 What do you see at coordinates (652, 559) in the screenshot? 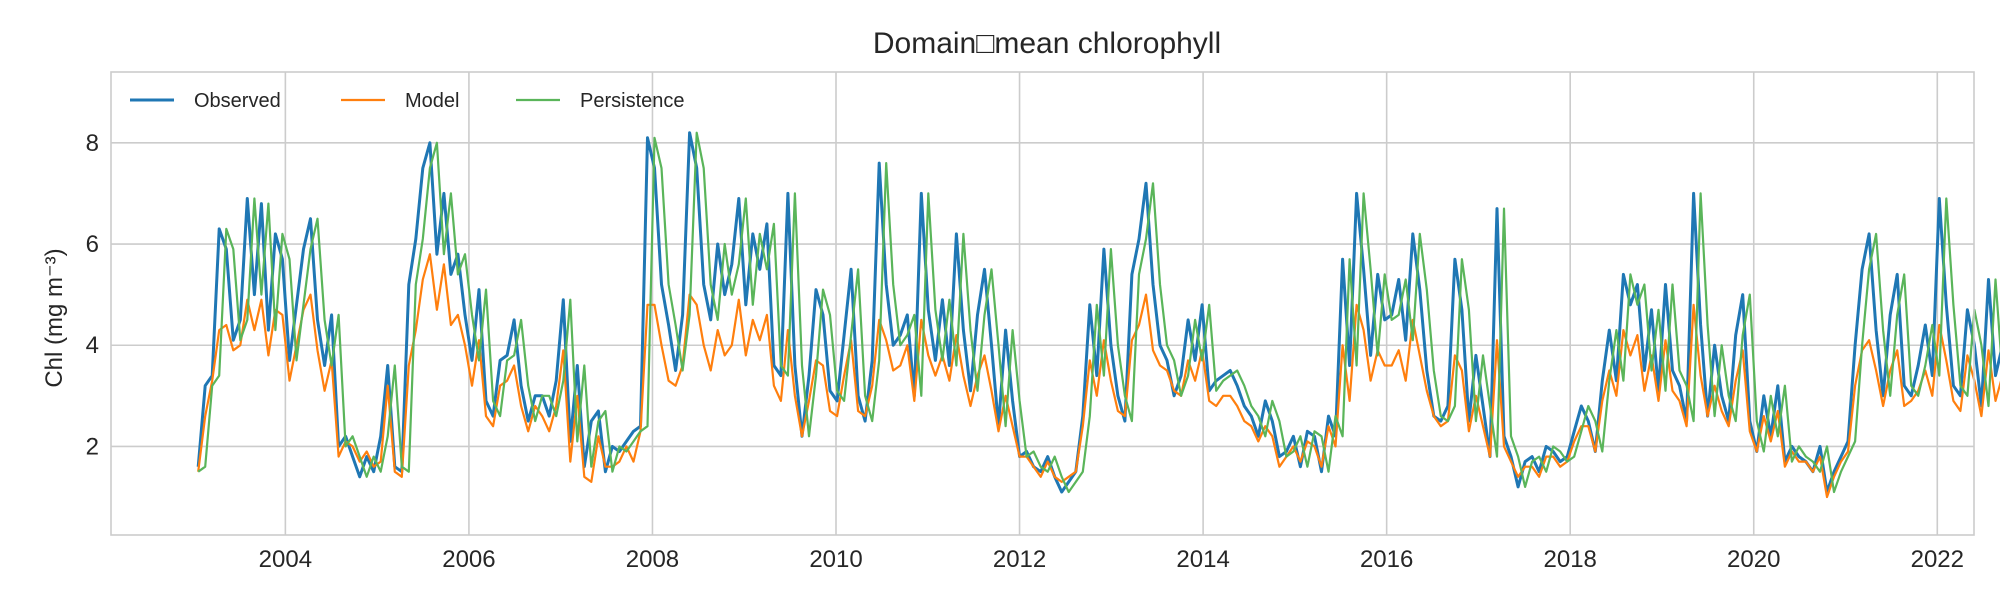
I see `x-tick-label: 2008` at bounding box center [652, 559].